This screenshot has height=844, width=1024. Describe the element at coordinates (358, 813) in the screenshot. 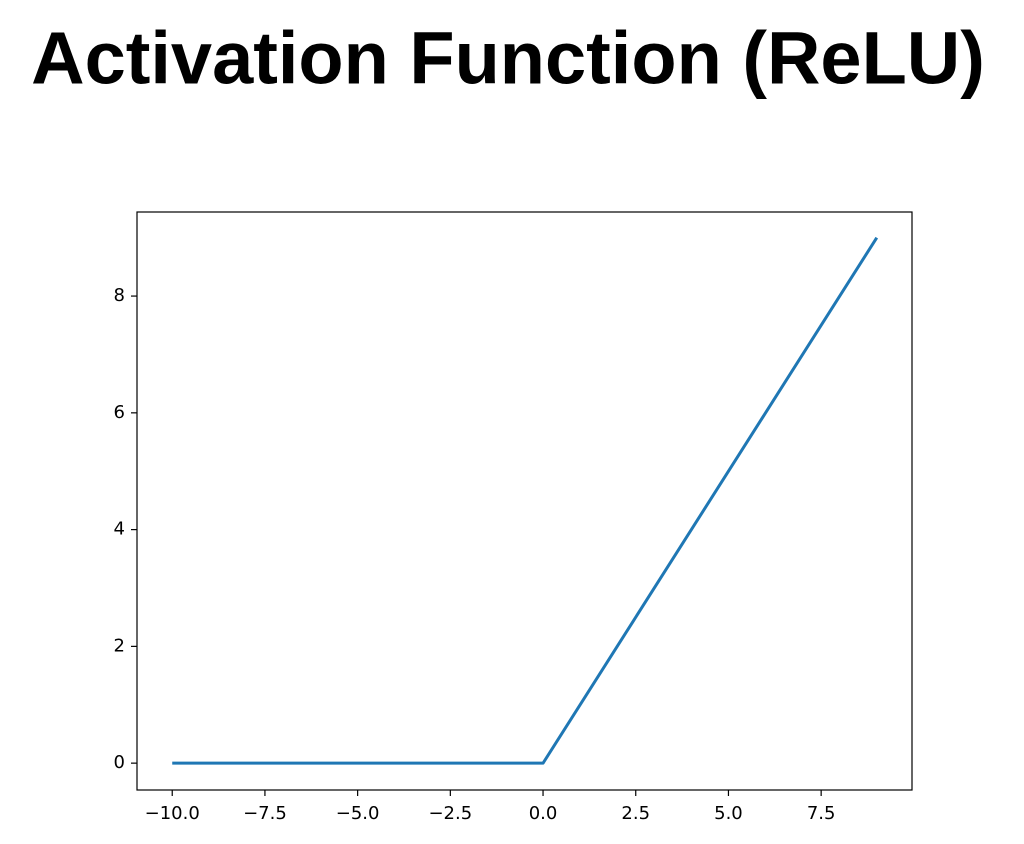

I see `x-tick-label: −5.0` at that location.